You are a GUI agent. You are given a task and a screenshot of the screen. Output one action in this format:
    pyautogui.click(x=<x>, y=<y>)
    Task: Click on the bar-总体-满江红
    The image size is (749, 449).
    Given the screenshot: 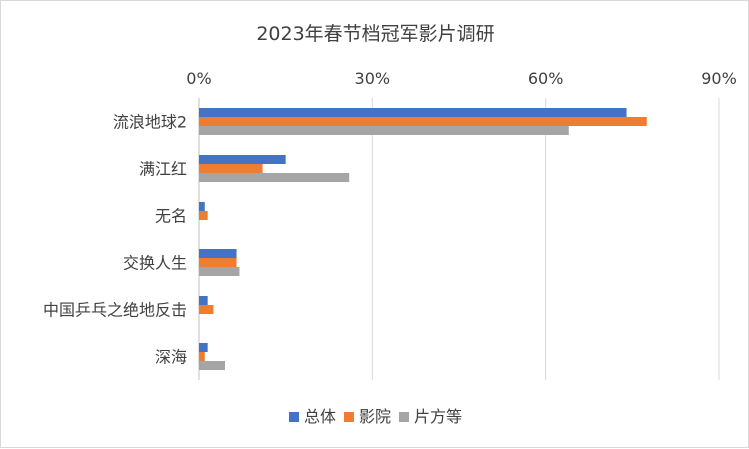 What is the action you would take?
    pyautogui.click(x=242, y=159)
    